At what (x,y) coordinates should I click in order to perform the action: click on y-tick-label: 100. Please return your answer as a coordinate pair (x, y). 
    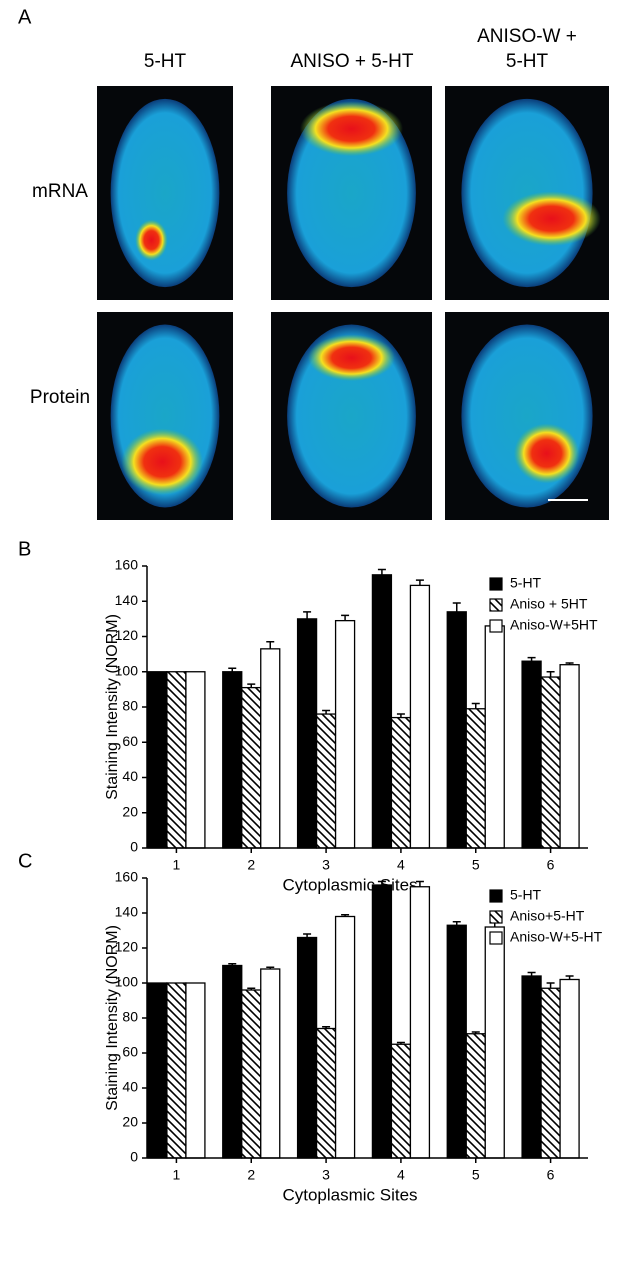
    Looking at the image, I should click on (127, 670).